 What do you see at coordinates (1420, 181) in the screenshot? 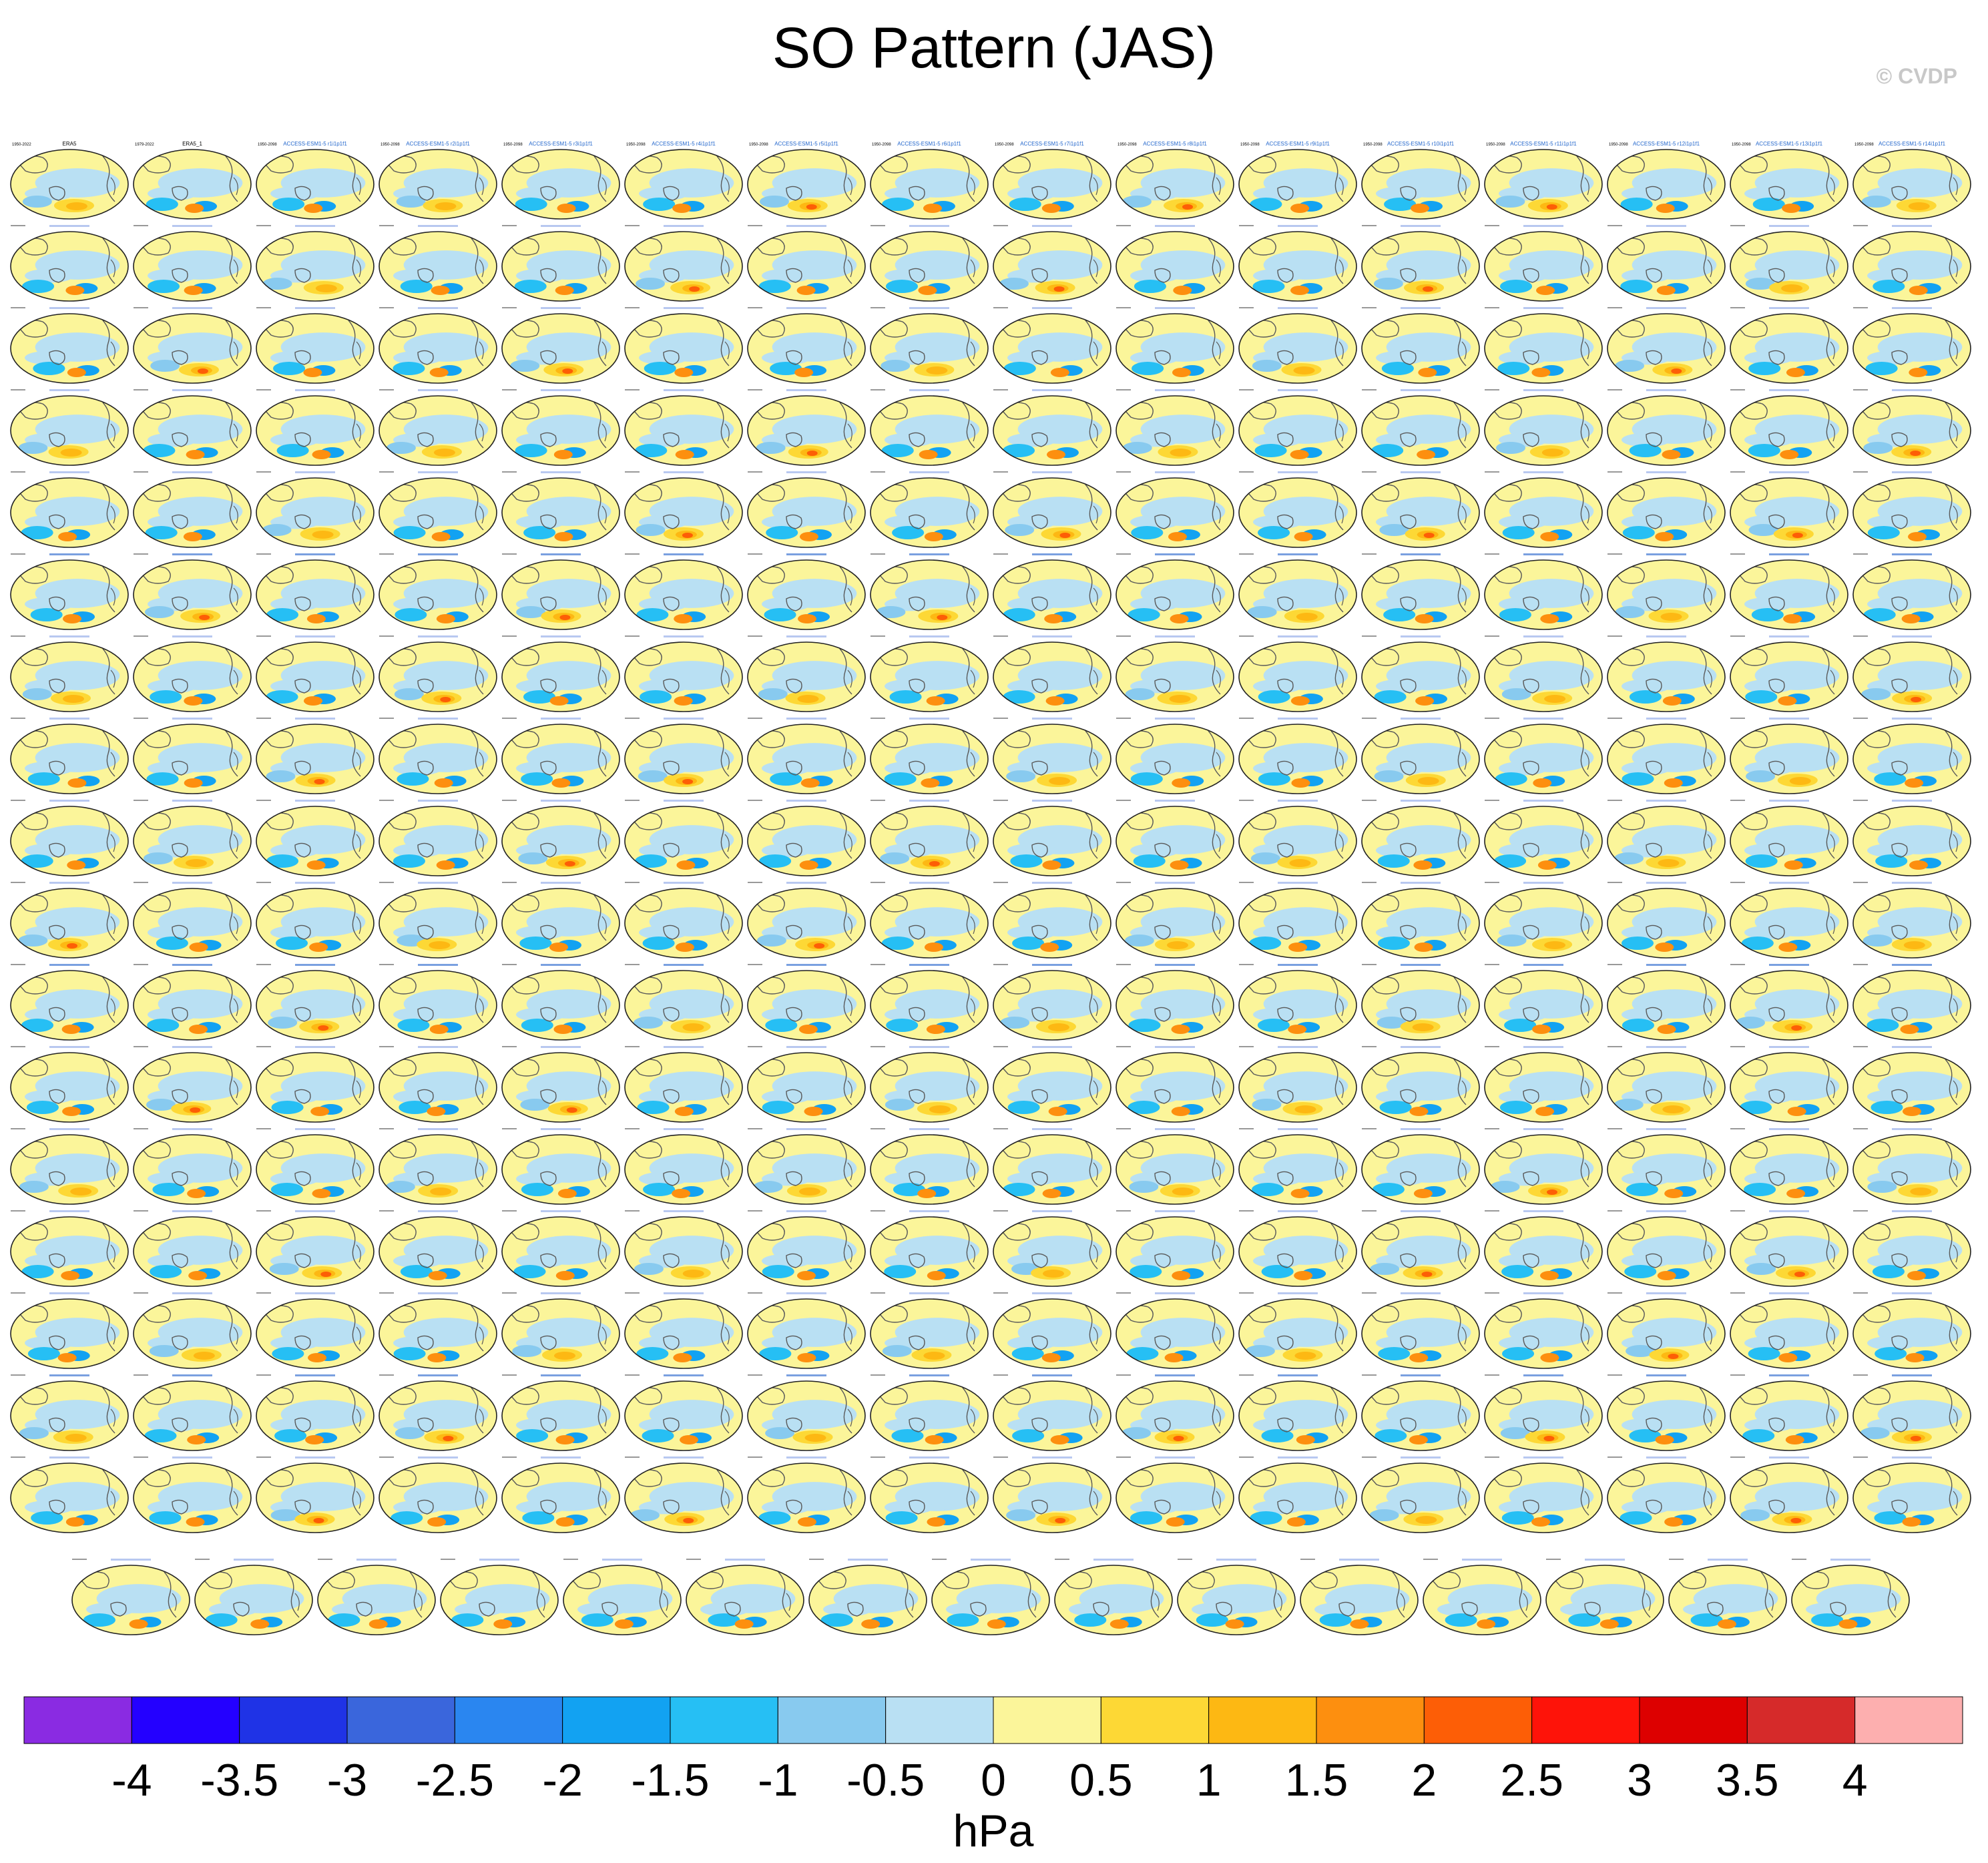
I see `map-panel: ACCESS-ESM1-5 r10i1p1f1 1950-2098` at bounding box center [1420, 181].